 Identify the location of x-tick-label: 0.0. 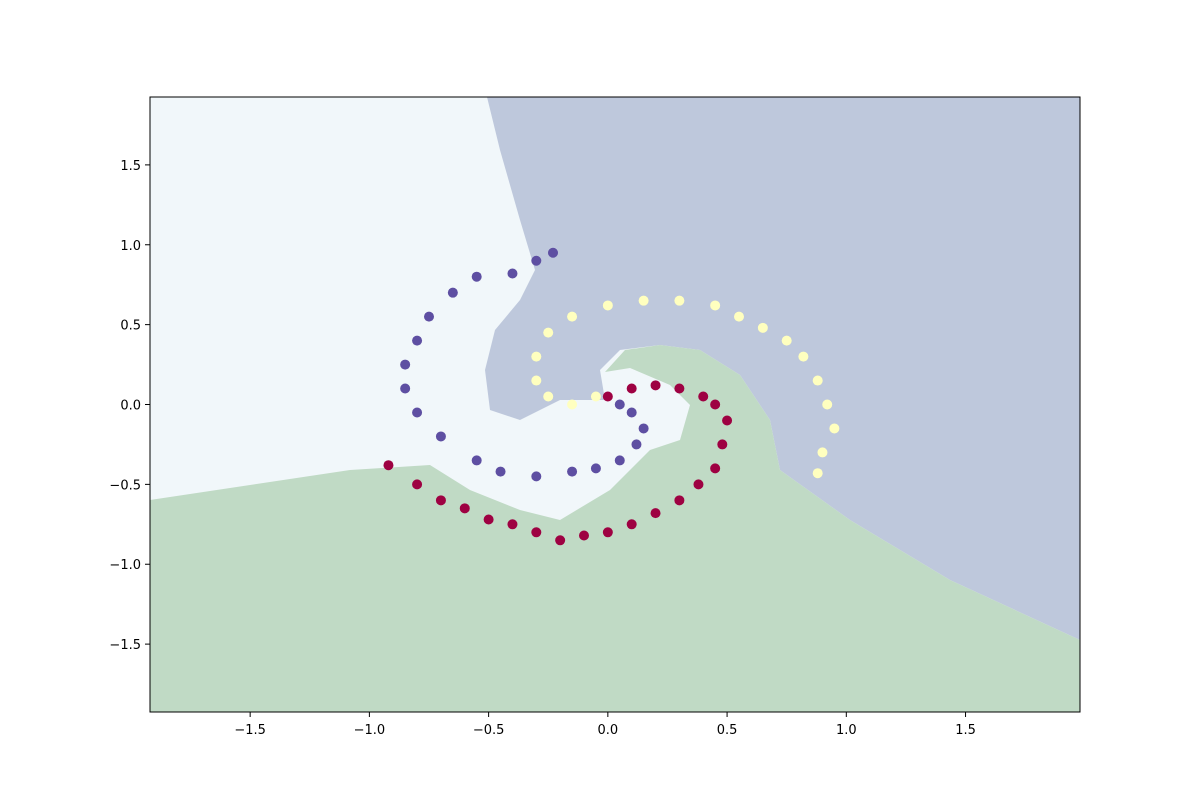
(608, 730).